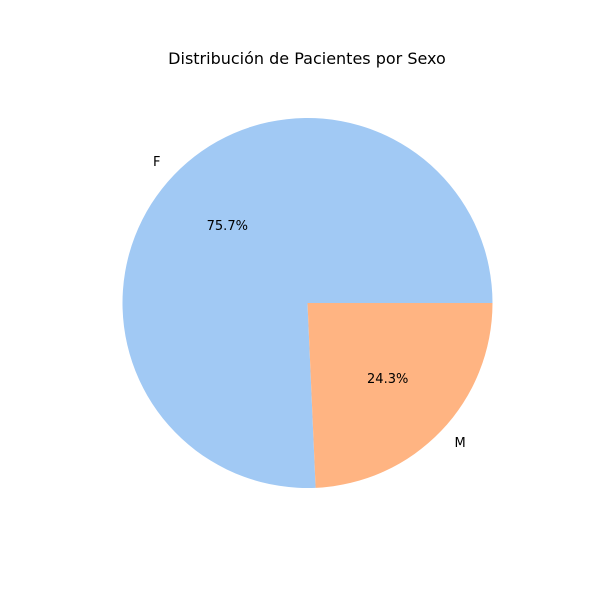 This screenshot has width=600, height=604. What do you see at coordinates (227, 226) in the screenshot?
I see `percent-label-f: 75.7%` at bounding box center [227, 226].